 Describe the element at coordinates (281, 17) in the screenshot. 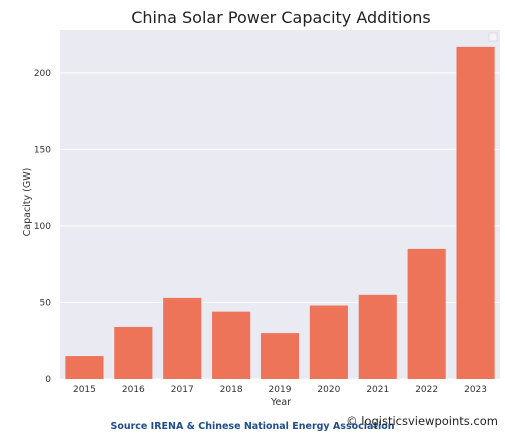

I see `chart-title: China Solar Power Capacity Additions` at that location.